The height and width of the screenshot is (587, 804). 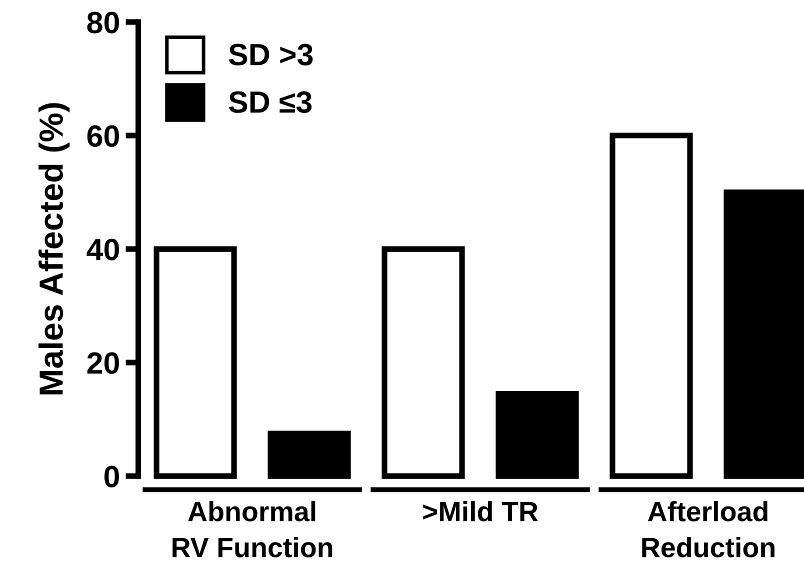 I want to click on legend-label: SD >3, so click(x=270, y=55).